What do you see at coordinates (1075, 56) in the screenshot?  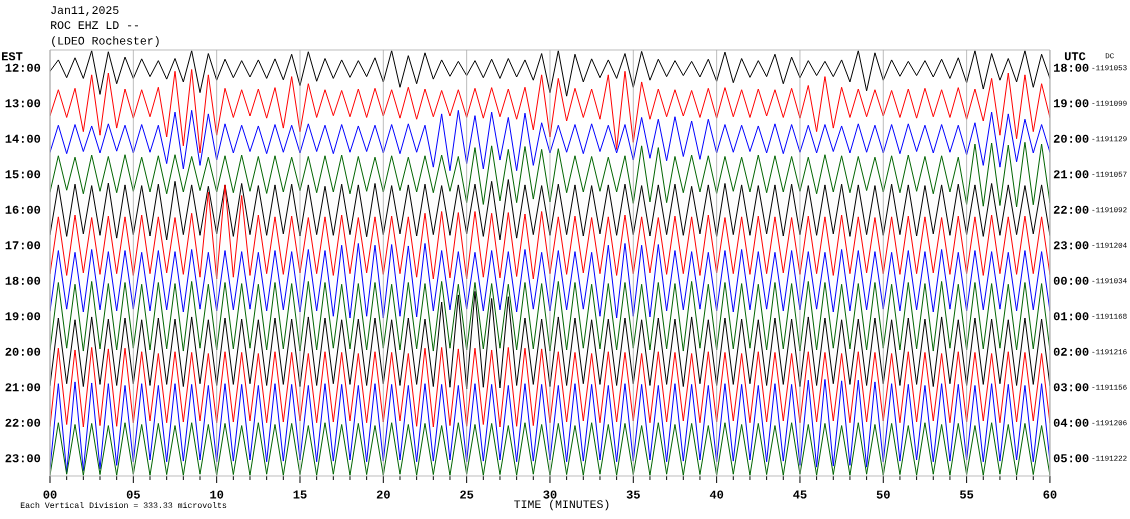 I see `y2-axis-title: UTC` at bounding box center [1075, 56].